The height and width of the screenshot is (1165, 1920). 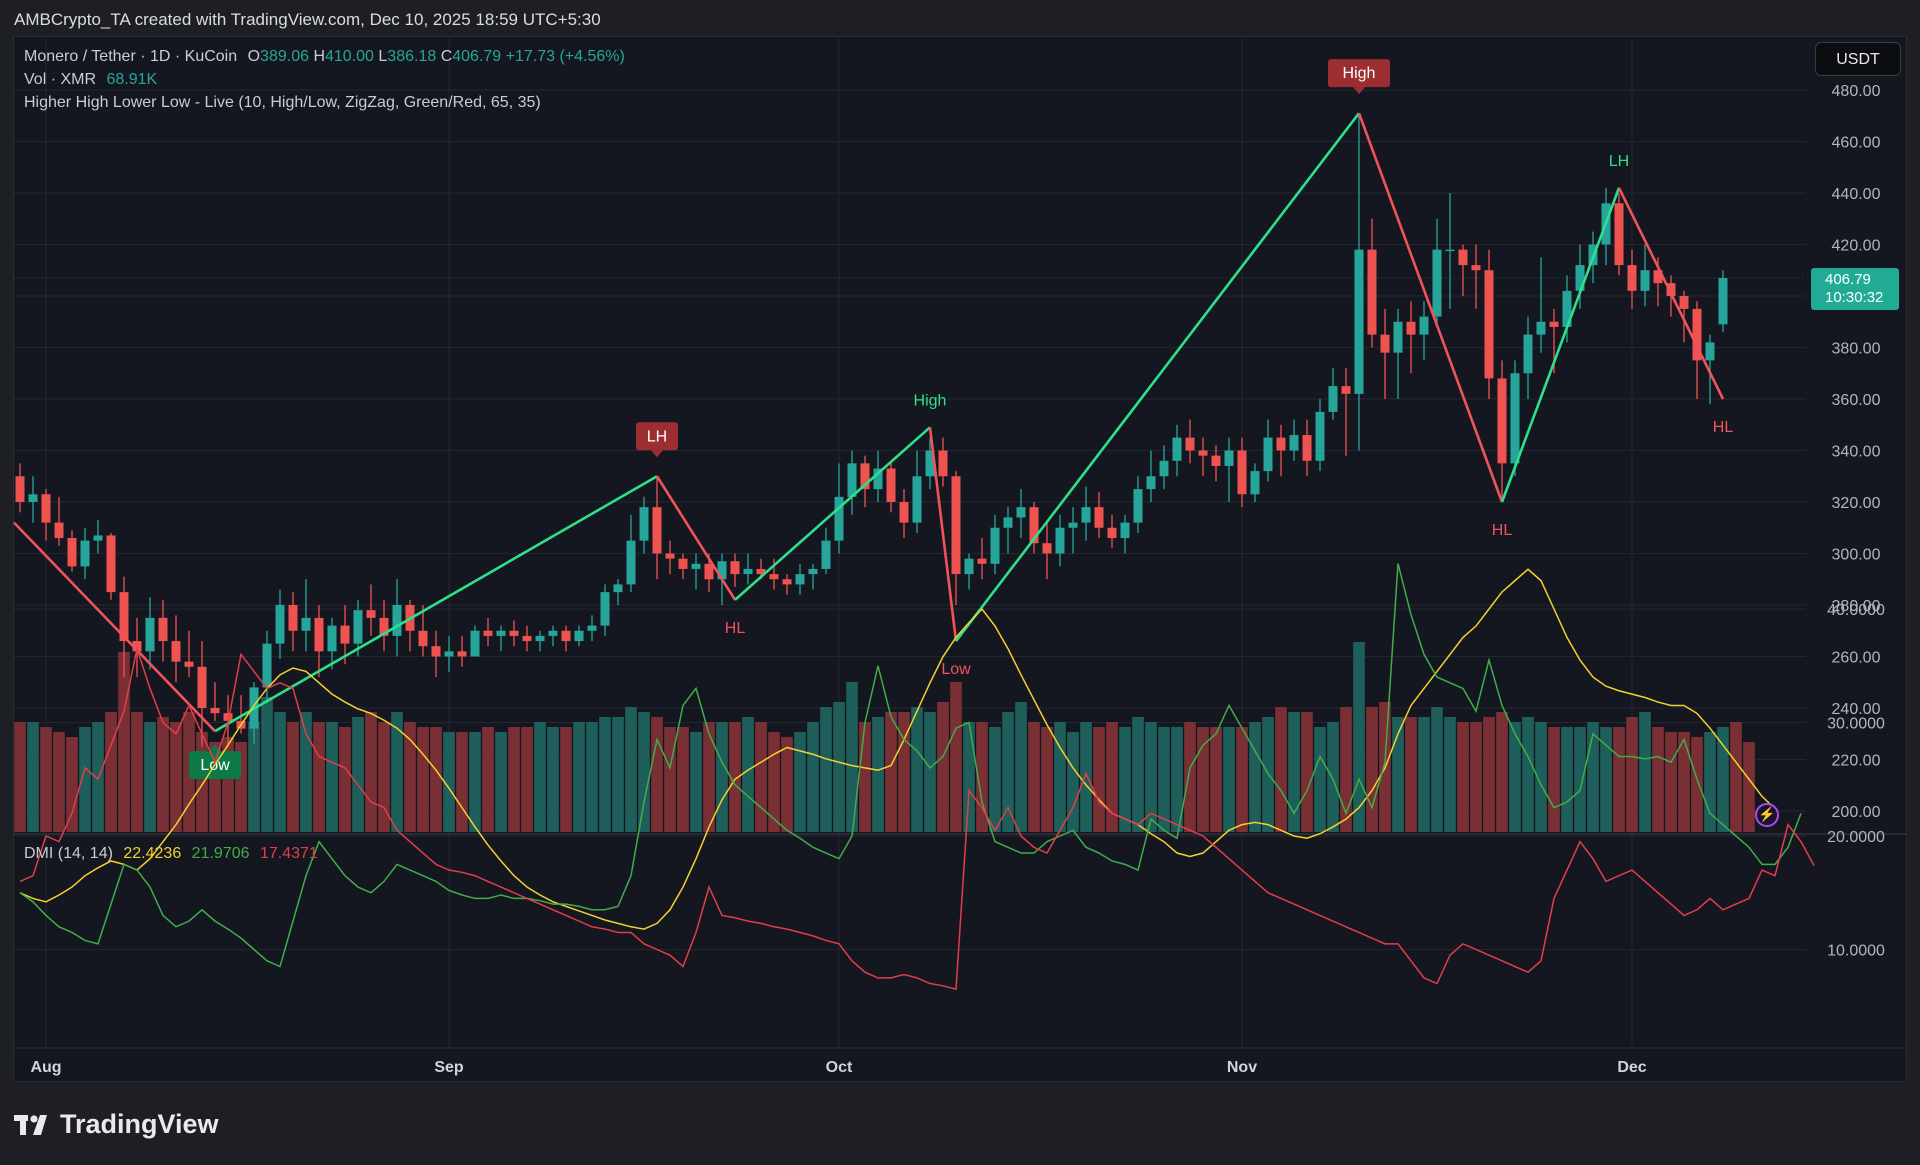 What do you see at coordinates (139, 1124) in the screenshot?
I see `tradingview-logo-text: TradingView` at bounding box center [139, 1124].